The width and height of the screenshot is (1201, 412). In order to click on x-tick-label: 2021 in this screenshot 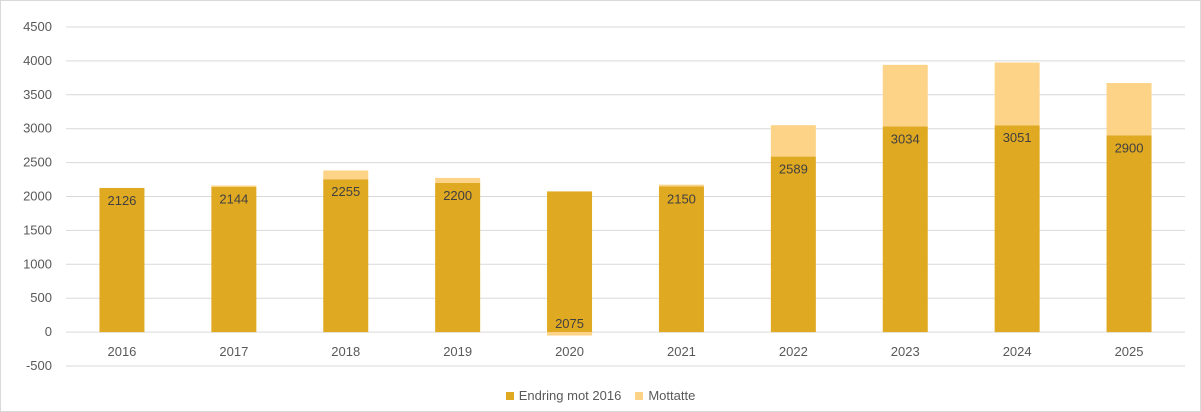, I will do `click(681, 351)`.